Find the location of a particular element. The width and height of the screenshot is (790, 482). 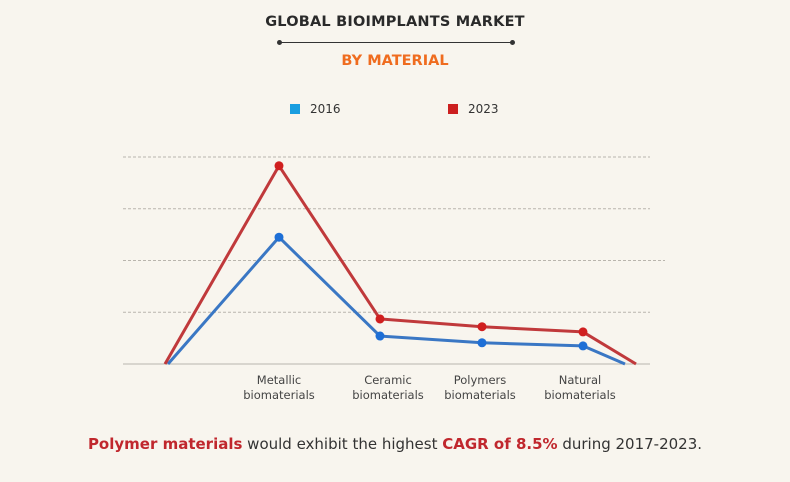

legend-item-2016: 2016 is located at coordinates (315, 109).